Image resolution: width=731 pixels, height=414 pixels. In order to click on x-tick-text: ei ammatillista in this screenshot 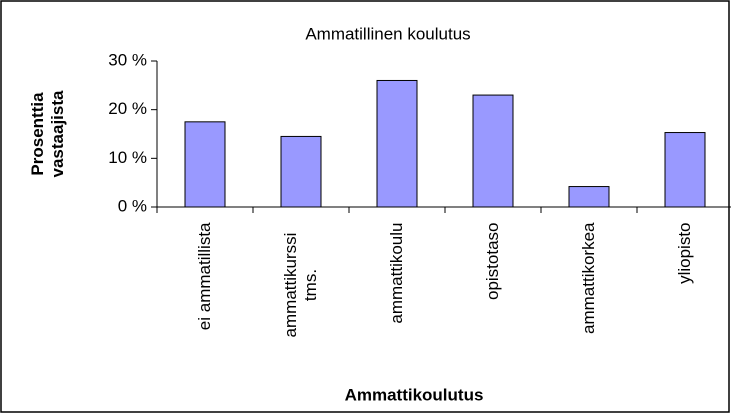, I will do `click(204, 276)`.